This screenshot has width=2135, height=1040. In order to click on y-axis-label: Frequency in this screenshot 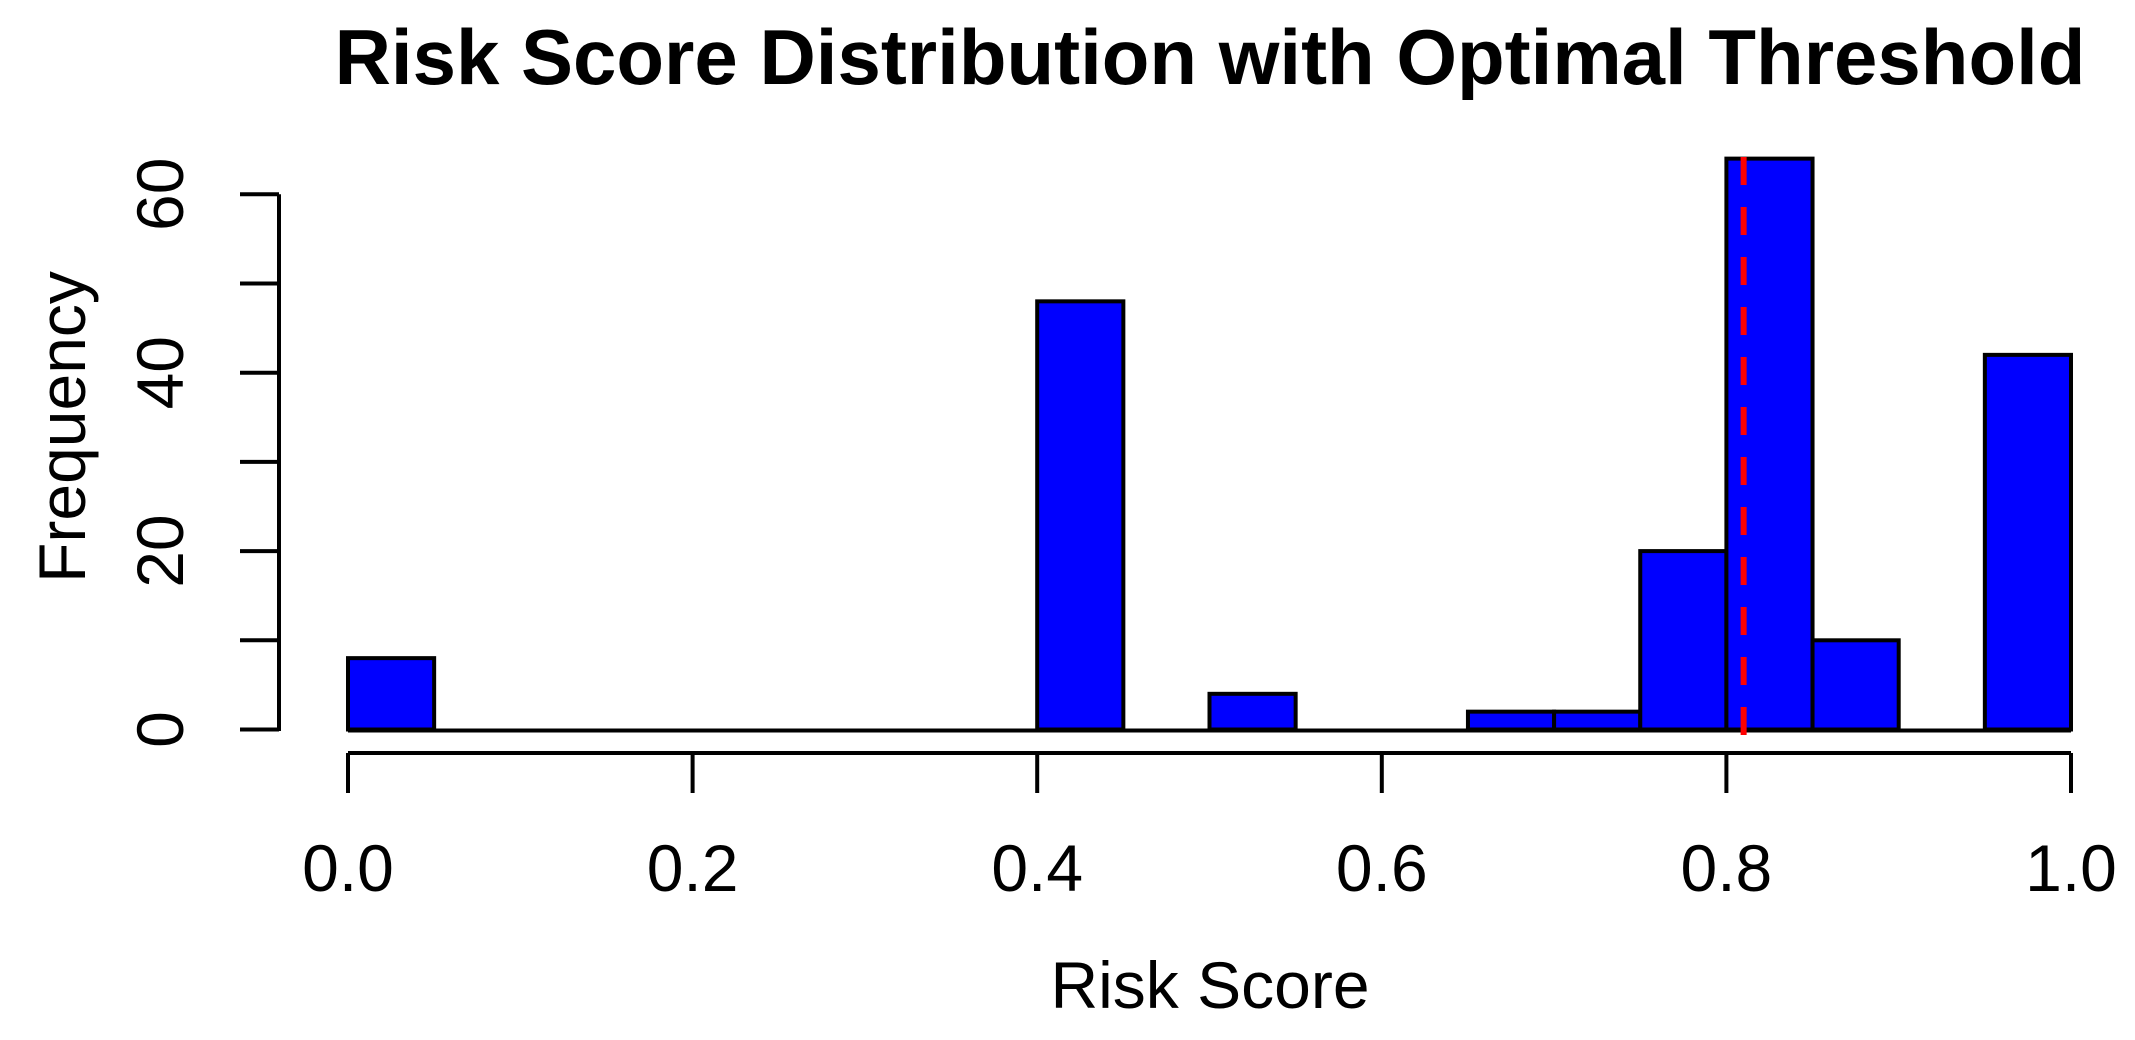, I will do `click(62, 427)`.